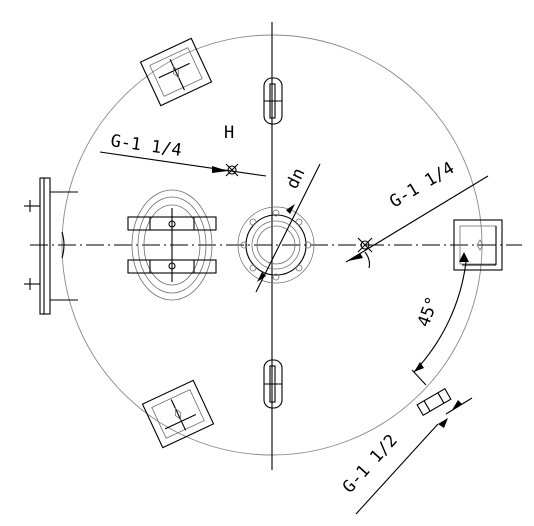  Describe the element at coordinates (296, 178) in the screenshot. I see `nozzle-diameter-label: dn` at that location.